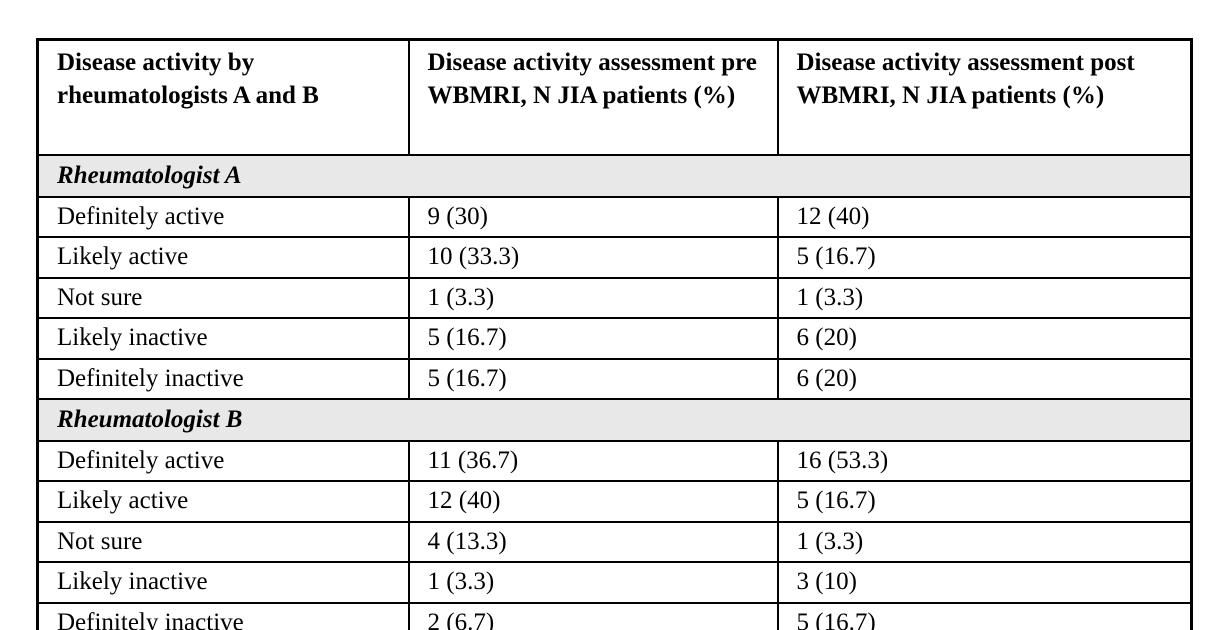  I want to click on table-row: Likely active 12 (40) 5 (16.7), so click(614, 501).